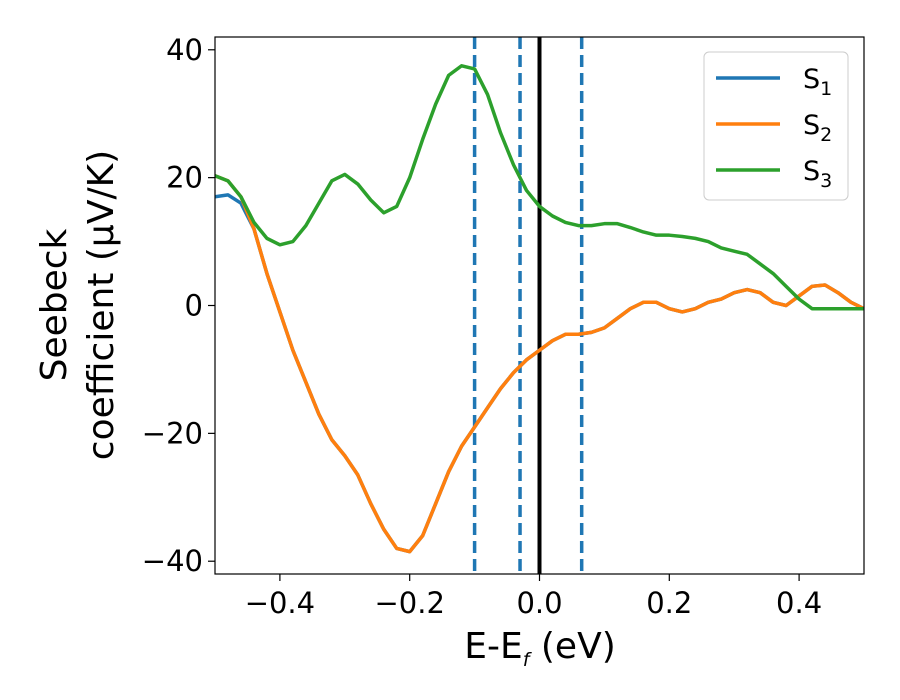 This screenshot has height=700, width=900. I want to click on y-axis-label-line1: Seebeck, so click(54, 304).